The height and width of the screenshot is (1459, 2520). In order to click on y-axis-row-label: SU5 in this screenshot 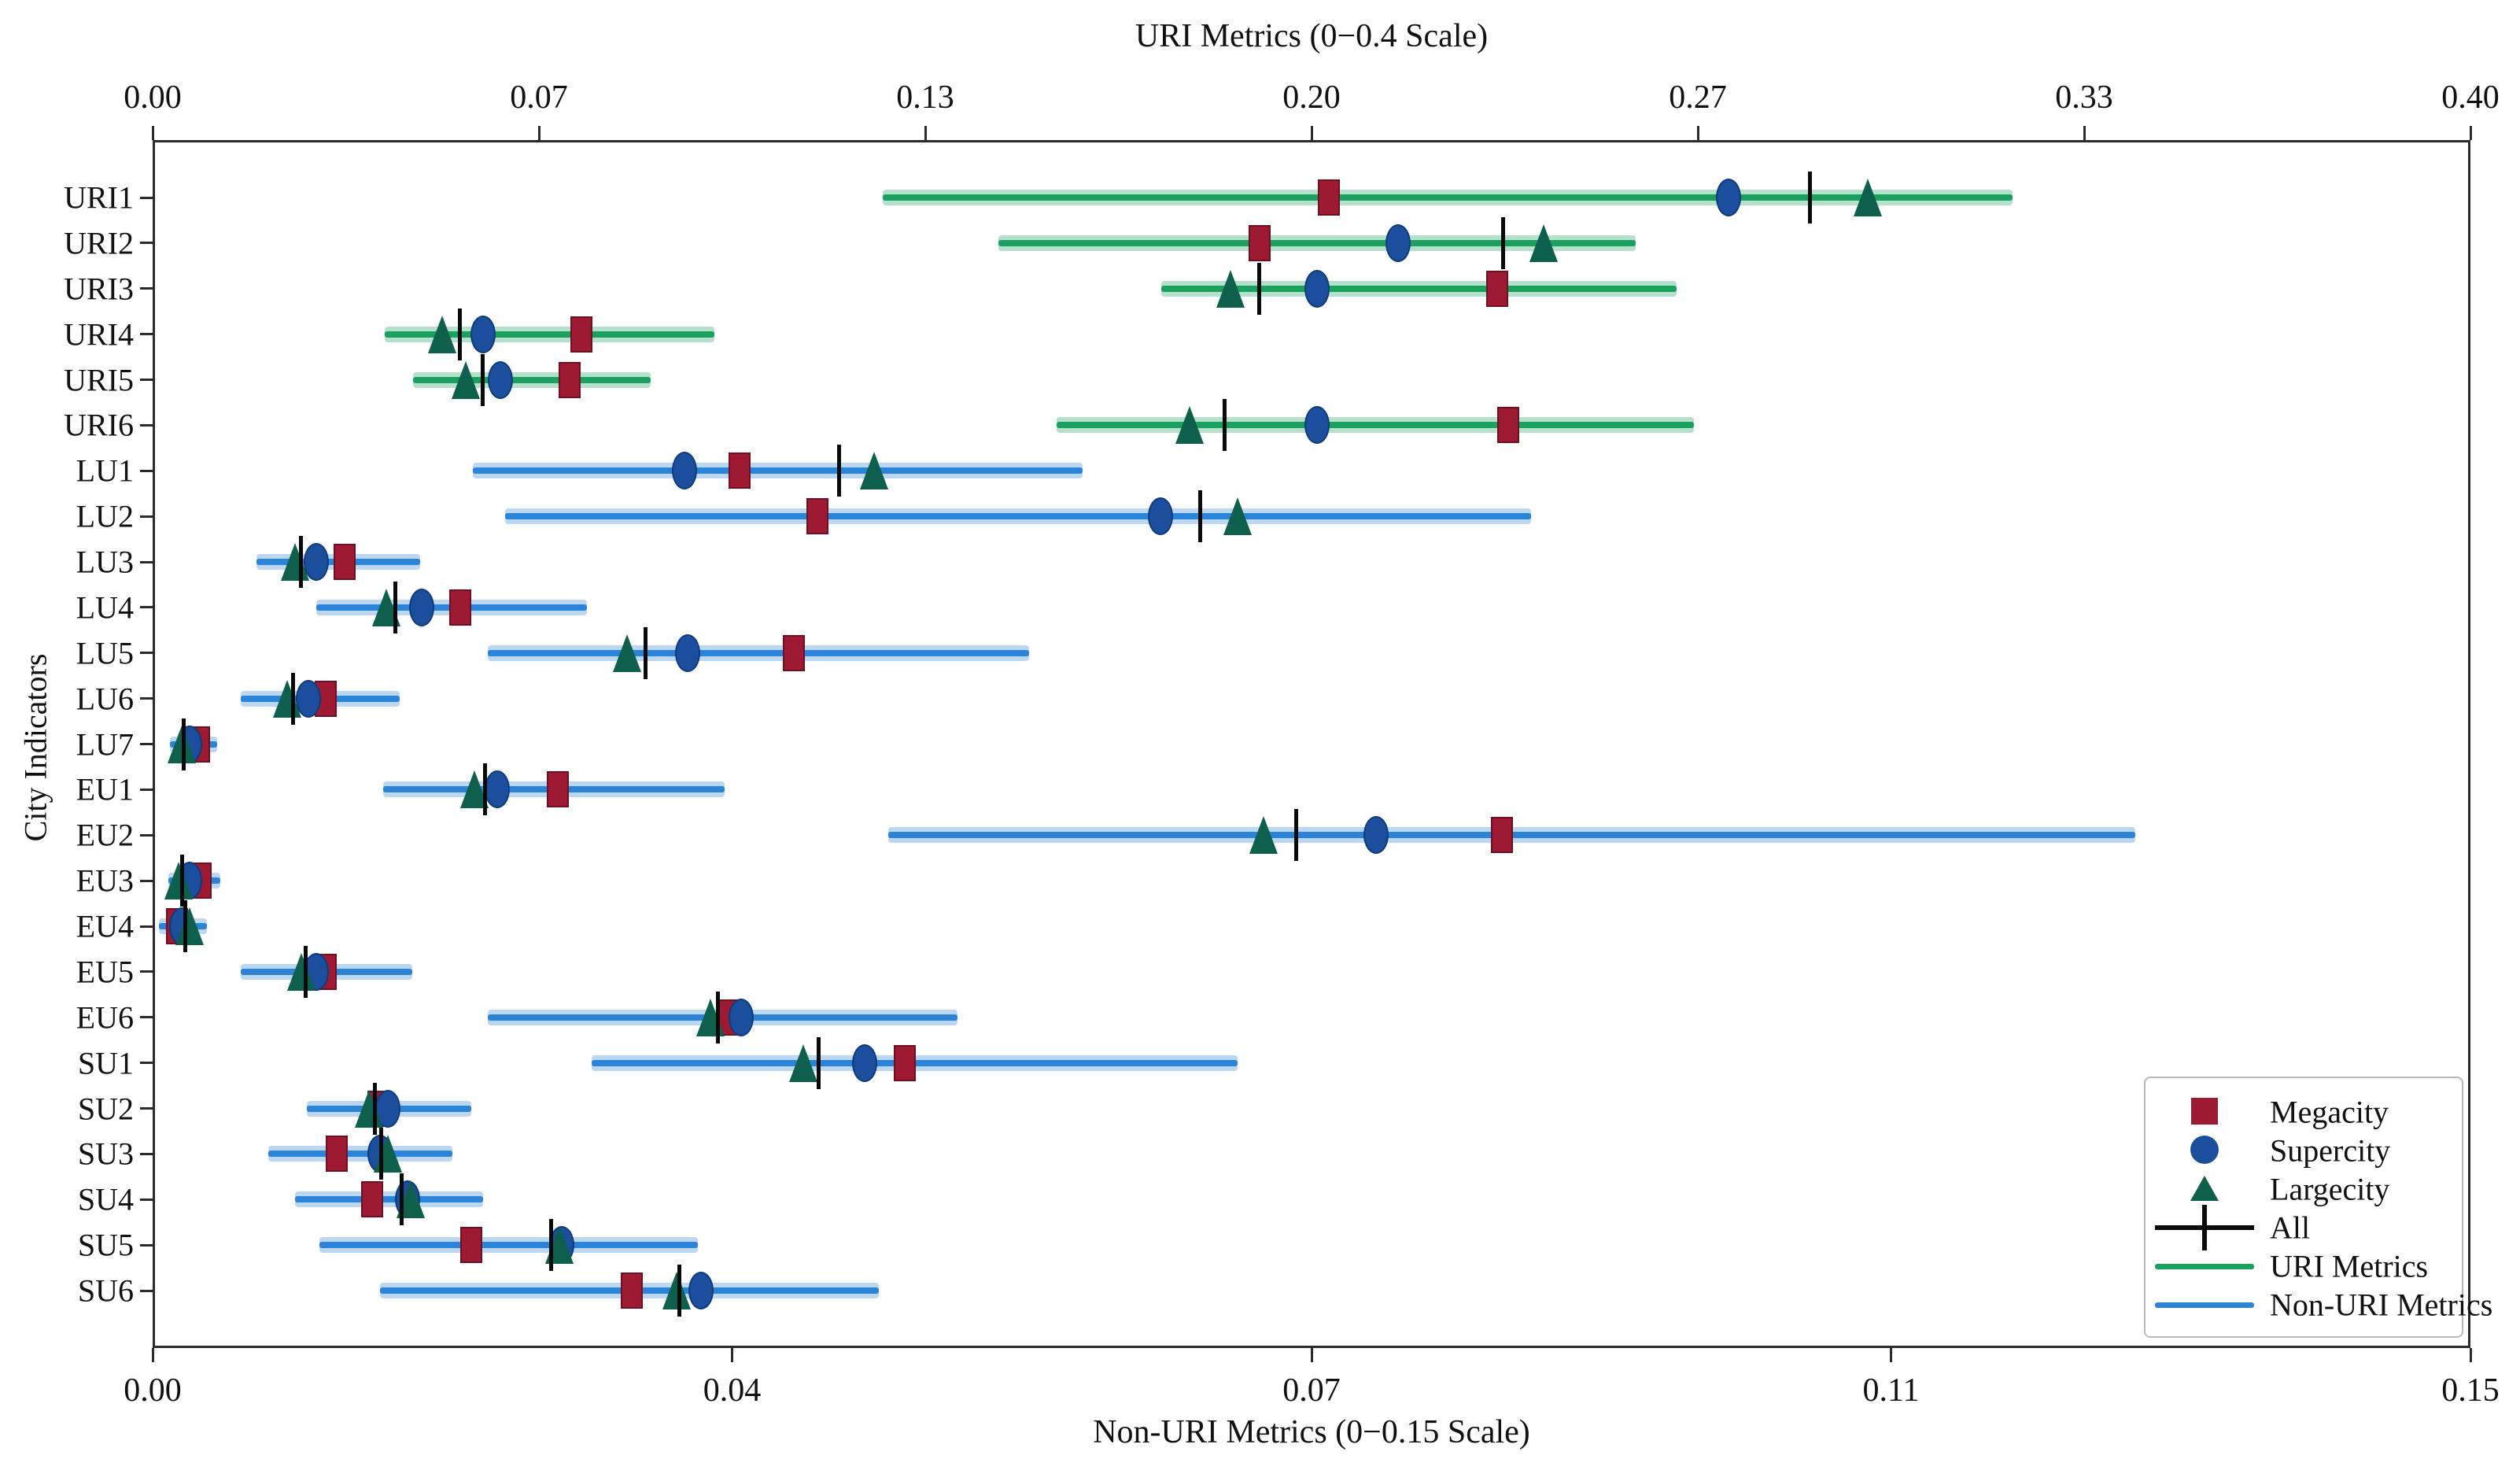, I will do `click(105, 1245)`.